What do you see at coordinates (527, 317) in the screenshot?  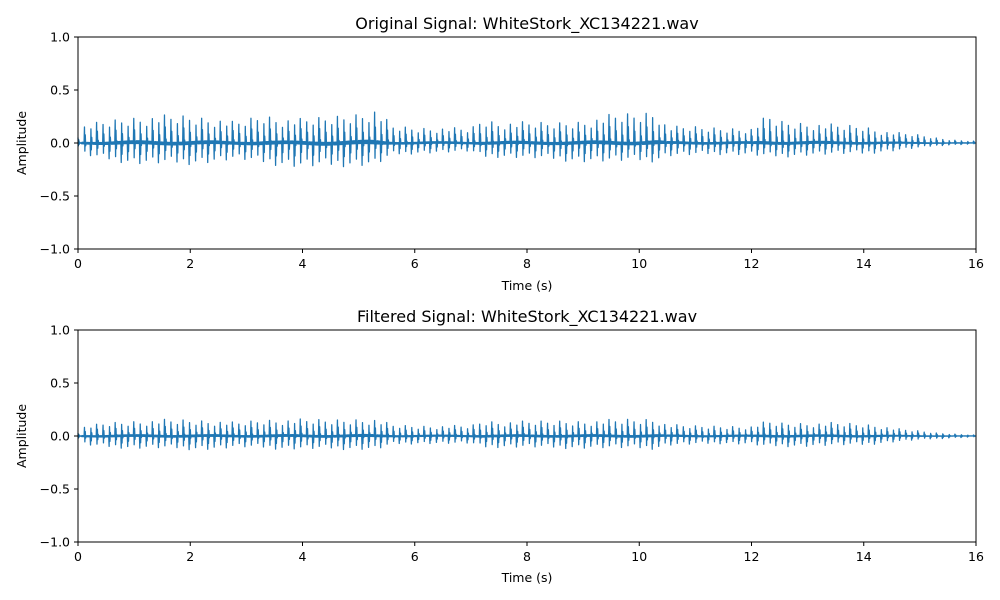 I see `chart-title: Filtered Signal: WhiteStork_XC134221.wav` at bounding box center [527, 317].